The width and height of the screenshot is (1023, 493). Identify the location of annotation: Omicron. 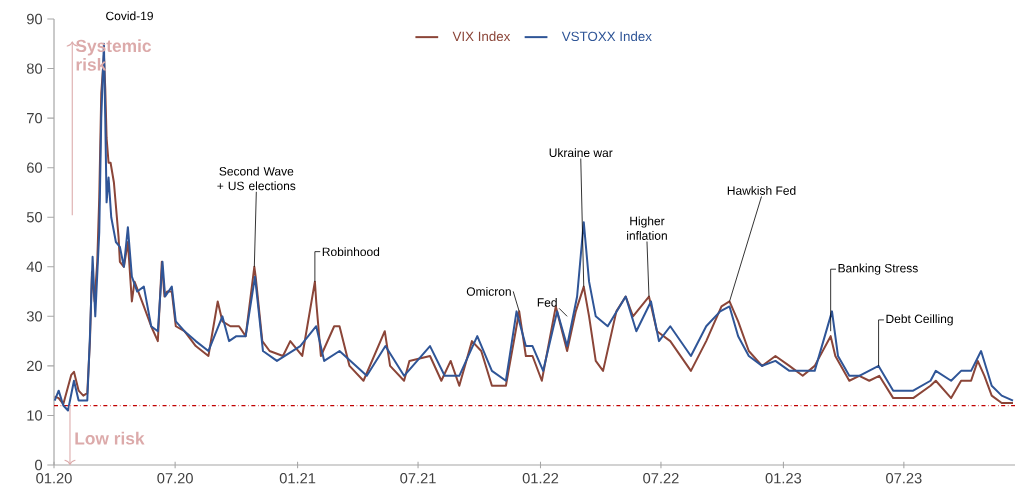
(488, 291).